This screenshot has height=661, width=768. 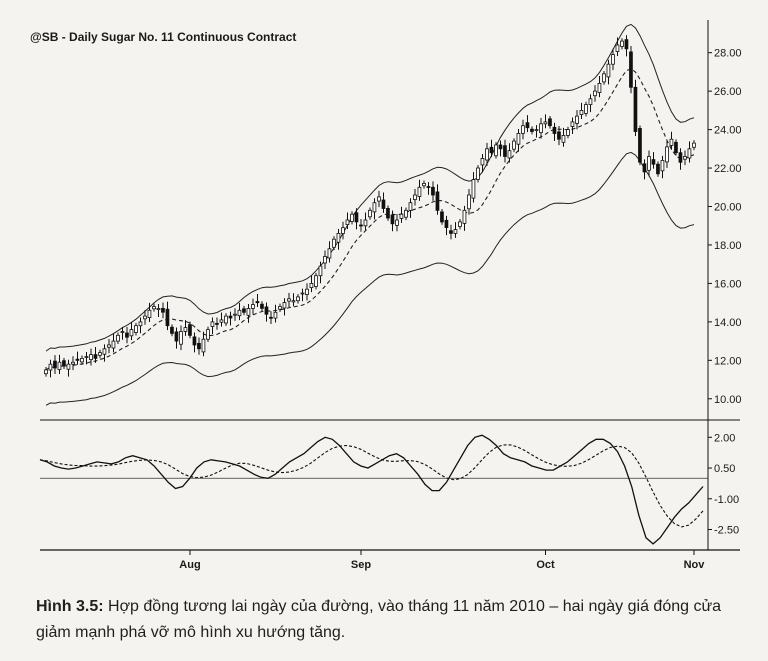 What do you see at coordinates (728, 208) in the screenshot?
I see `y-tick-label: 20.00` at bounding box center [728, 208].